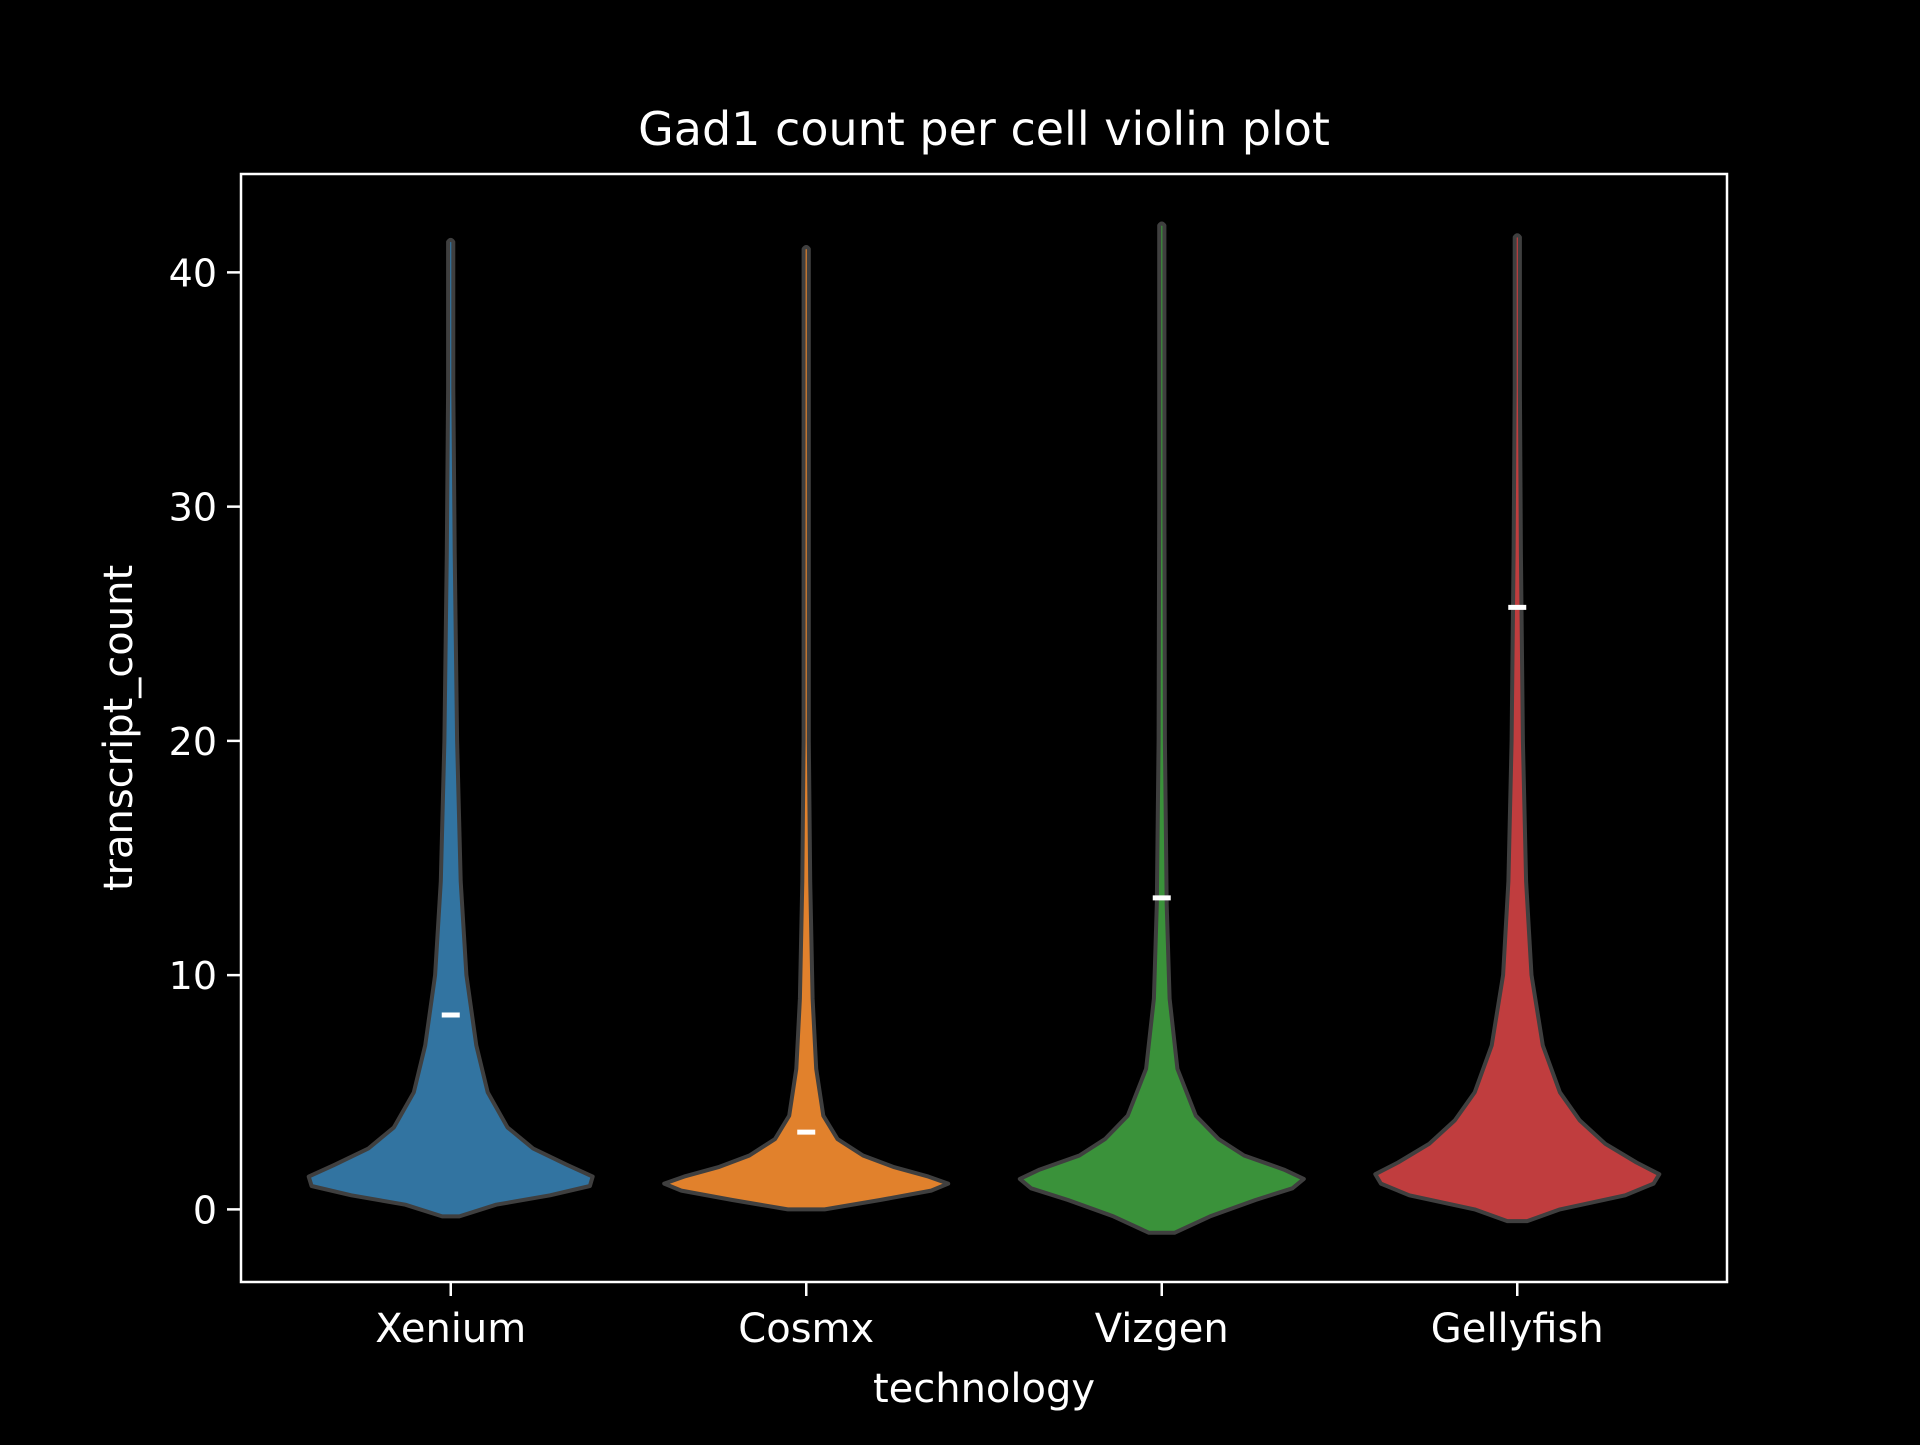 The height and width of the screenshot is (1445, 1920). I want to click on x-axis: Xenium Cosmx Vizgen Gellyfish, so click(989, 1317).